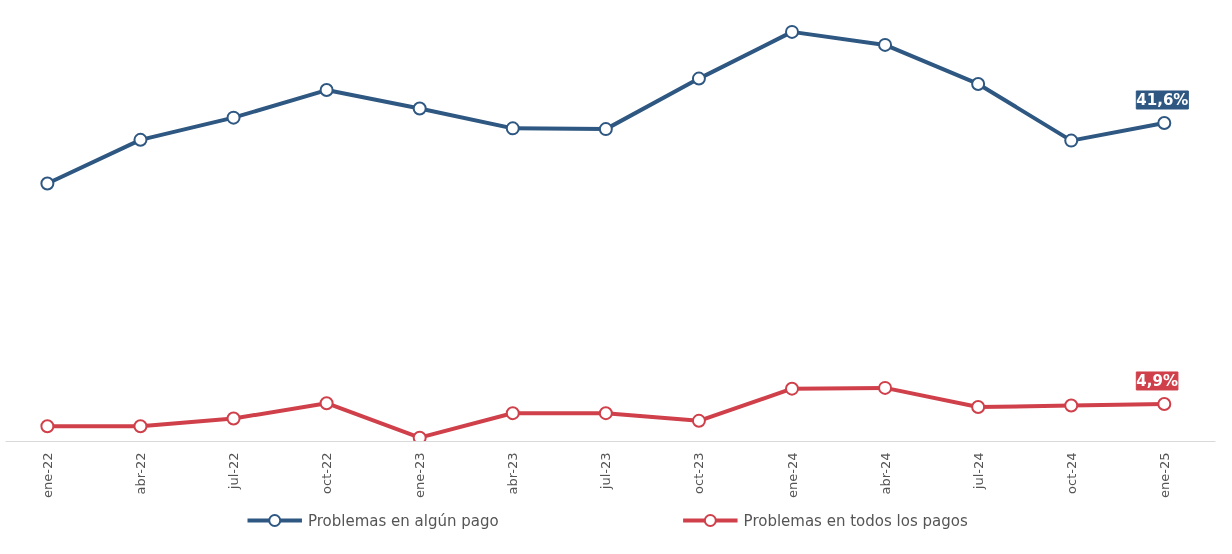  What do you see at coordinates (140, 473) in the screenshot?
I see `x-tick-label: abr-22` at bounding box center [140, 473].